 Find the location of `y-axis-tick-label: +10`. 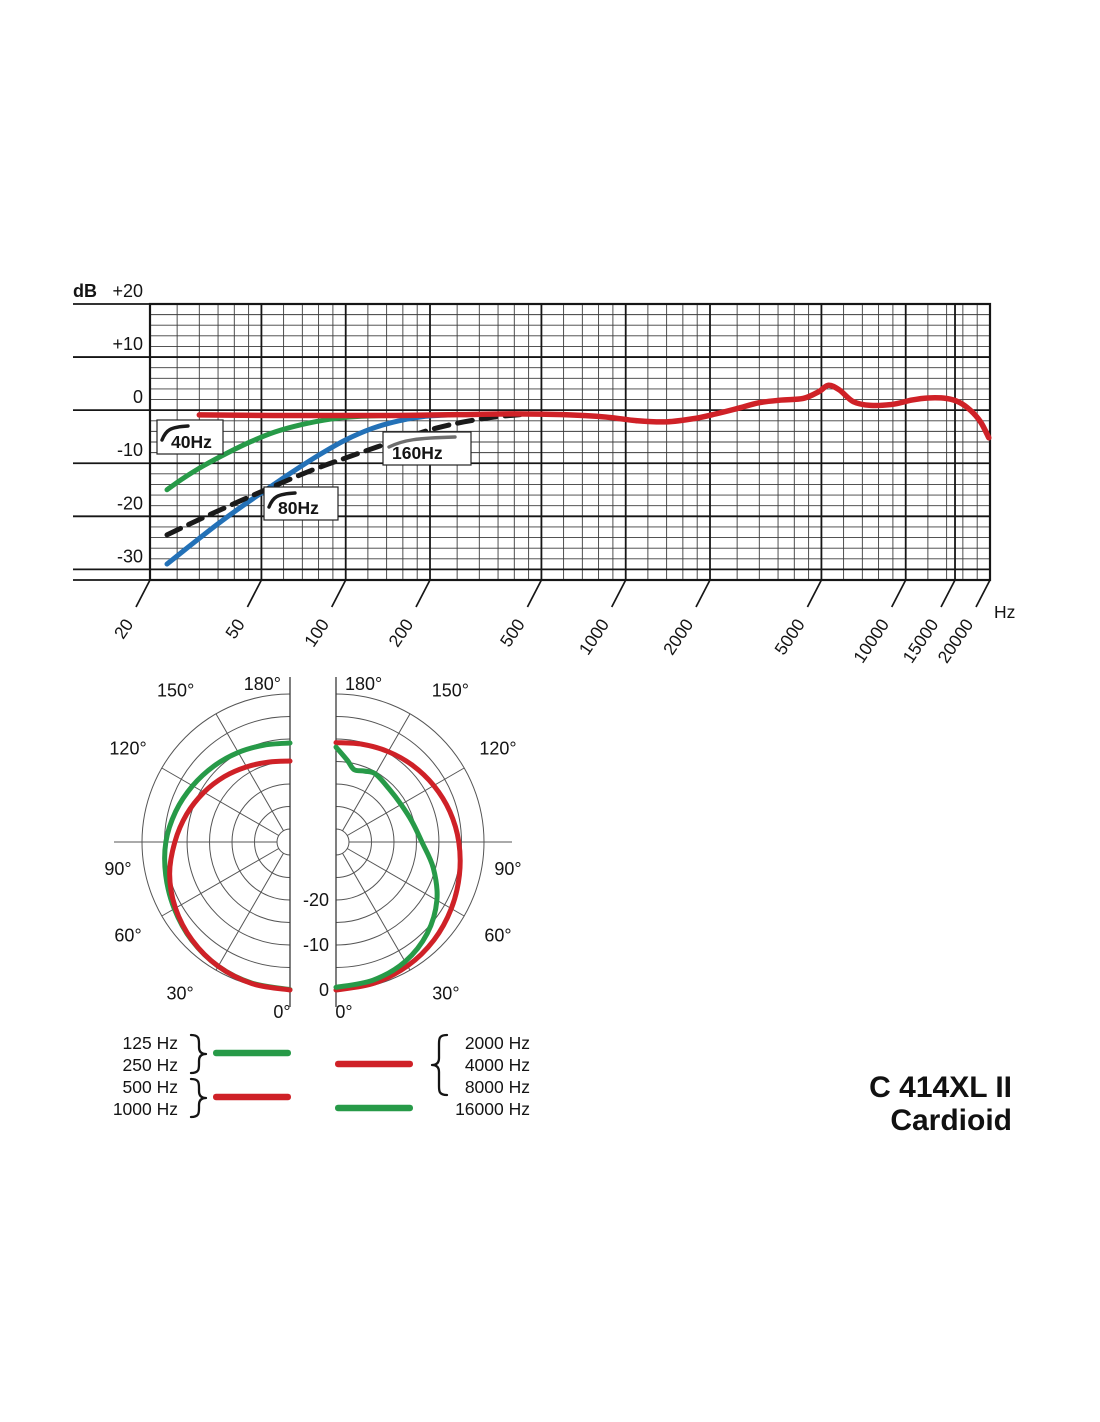

y-axis-tick-label: +10 is located at coordinates (127, 344).